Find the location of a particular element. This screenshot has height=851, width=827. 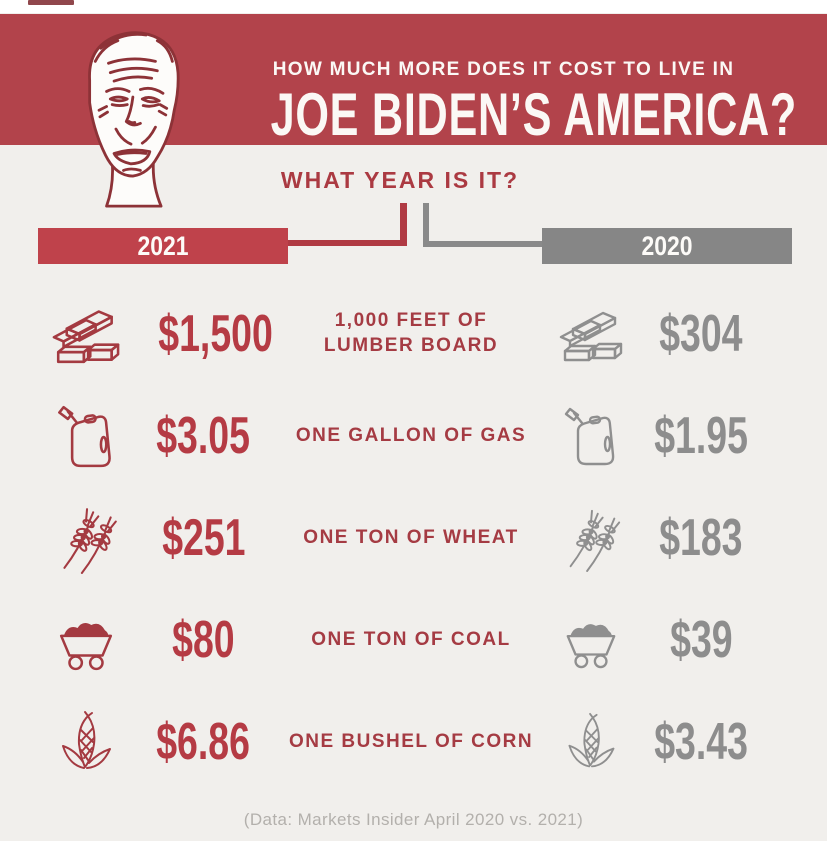

coal-cart-icon-2021 is located at coordinates (86, 640).